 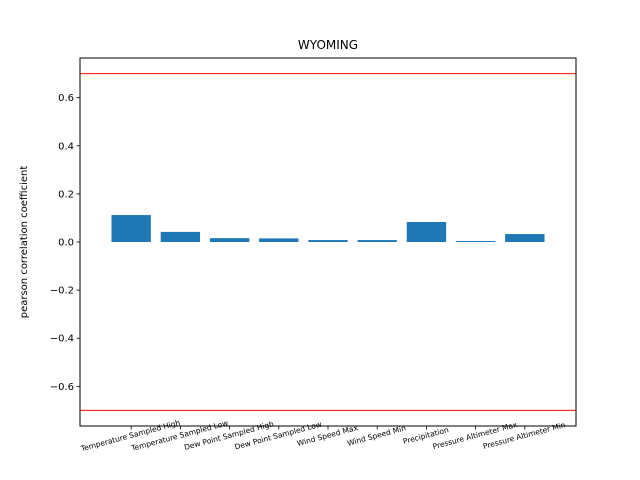 I want to click on y-axis-label: pearson correlation coefficient, so click(x=24, y=242).